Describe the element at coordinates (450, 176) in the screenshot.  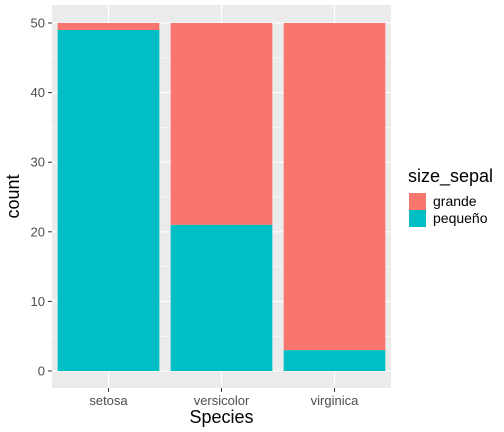
I see `legend-title: size_sepal` at that location.